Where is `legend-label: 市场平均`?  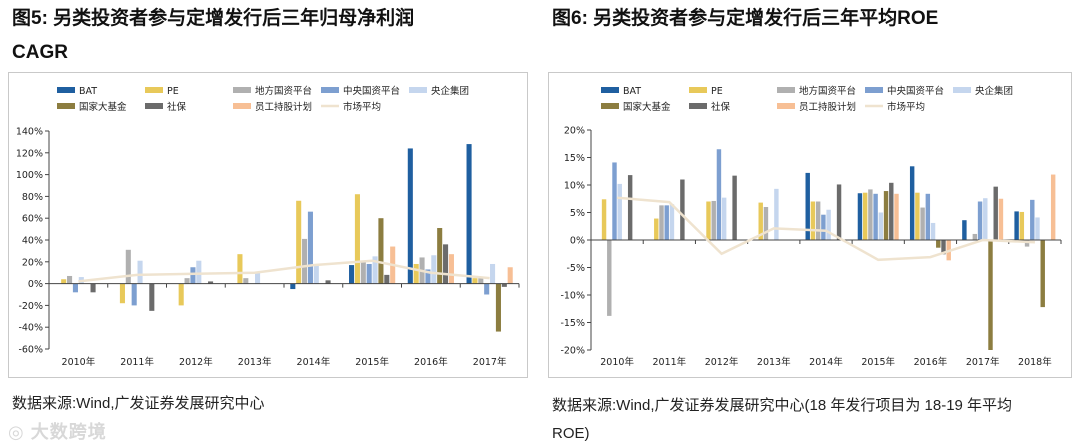 legend-label: 市场平均 is located at coordinates (906, 107).